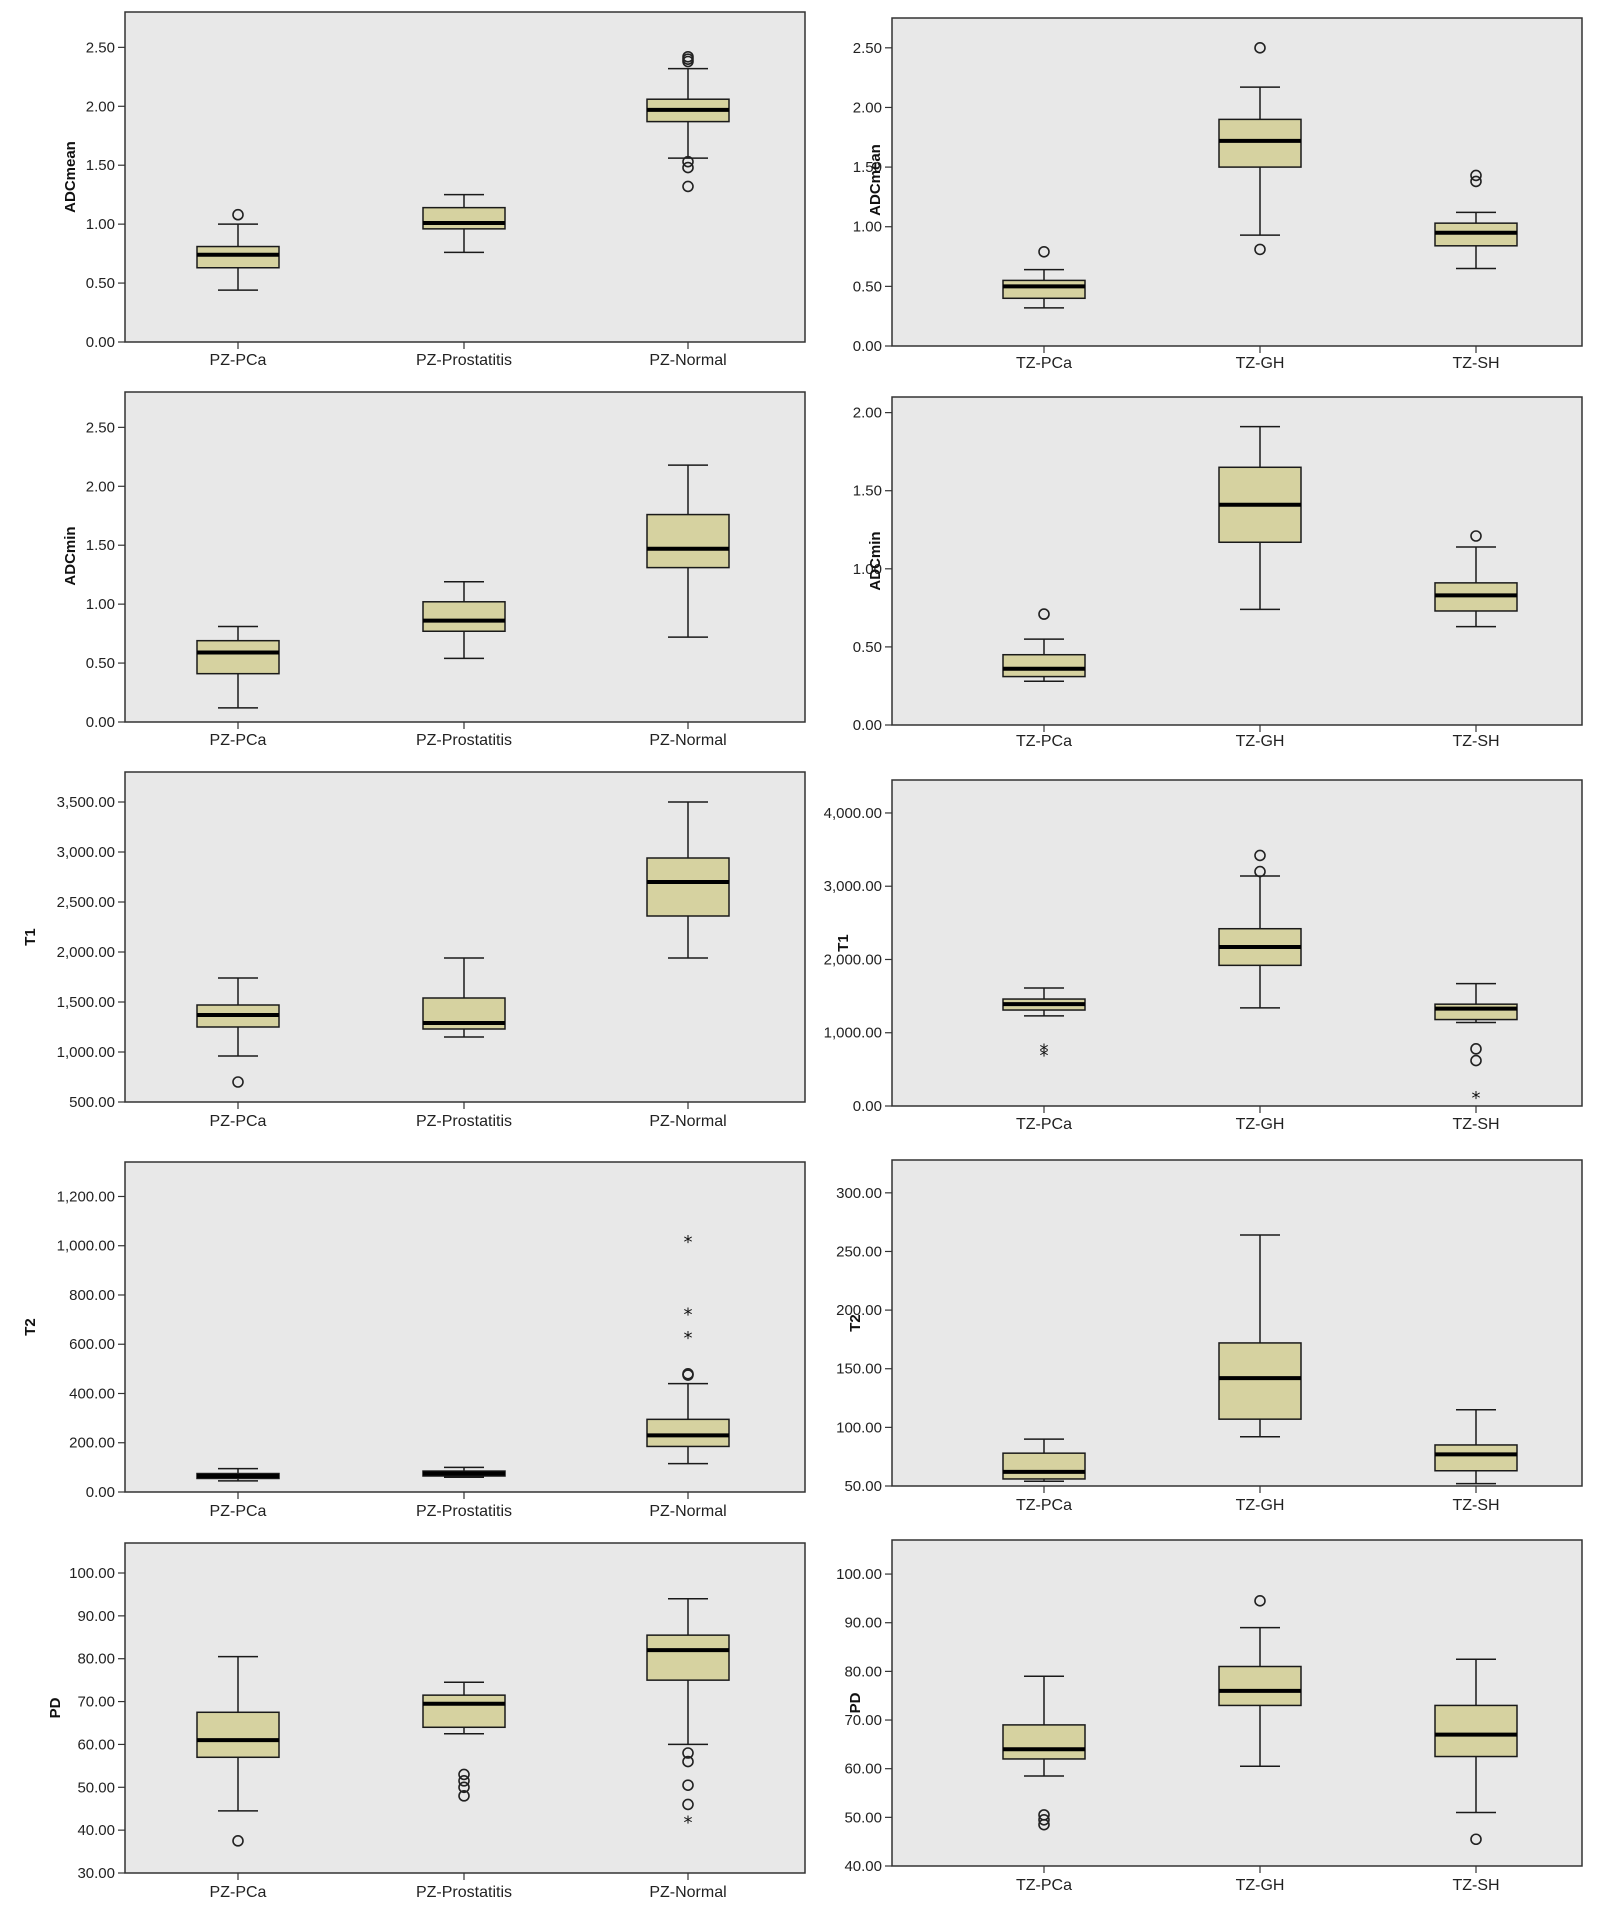 Image resolution: width=1597 pixels, height=1909 pixels. Describe the element at coordinates (859, 1193) in the screenshot. I see `y-tick-label: 300.00` at that location.